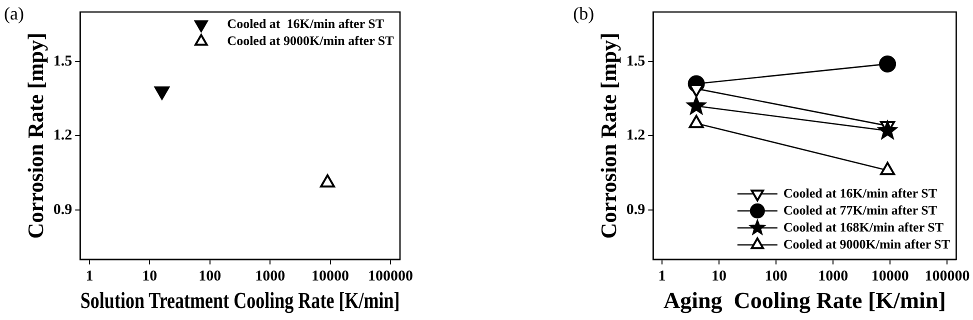  What do you see at coordinates (14, 14) in the screenshot?
I see `chart-title: (a)` at bounding box center [14, 14].